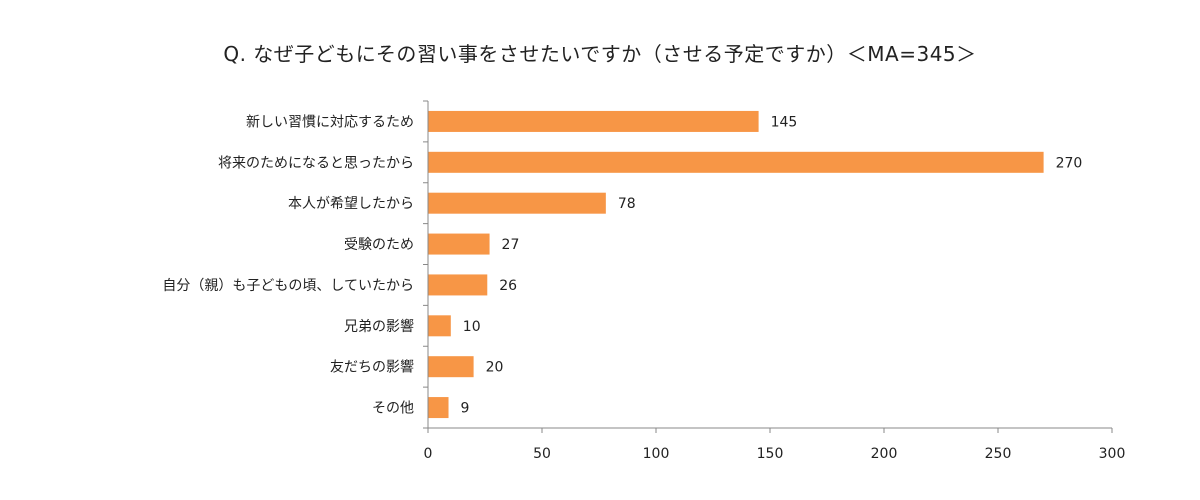 This screenshot has height=500, width=1200. I want to click on data-label-3: 78, so click(627, 204).